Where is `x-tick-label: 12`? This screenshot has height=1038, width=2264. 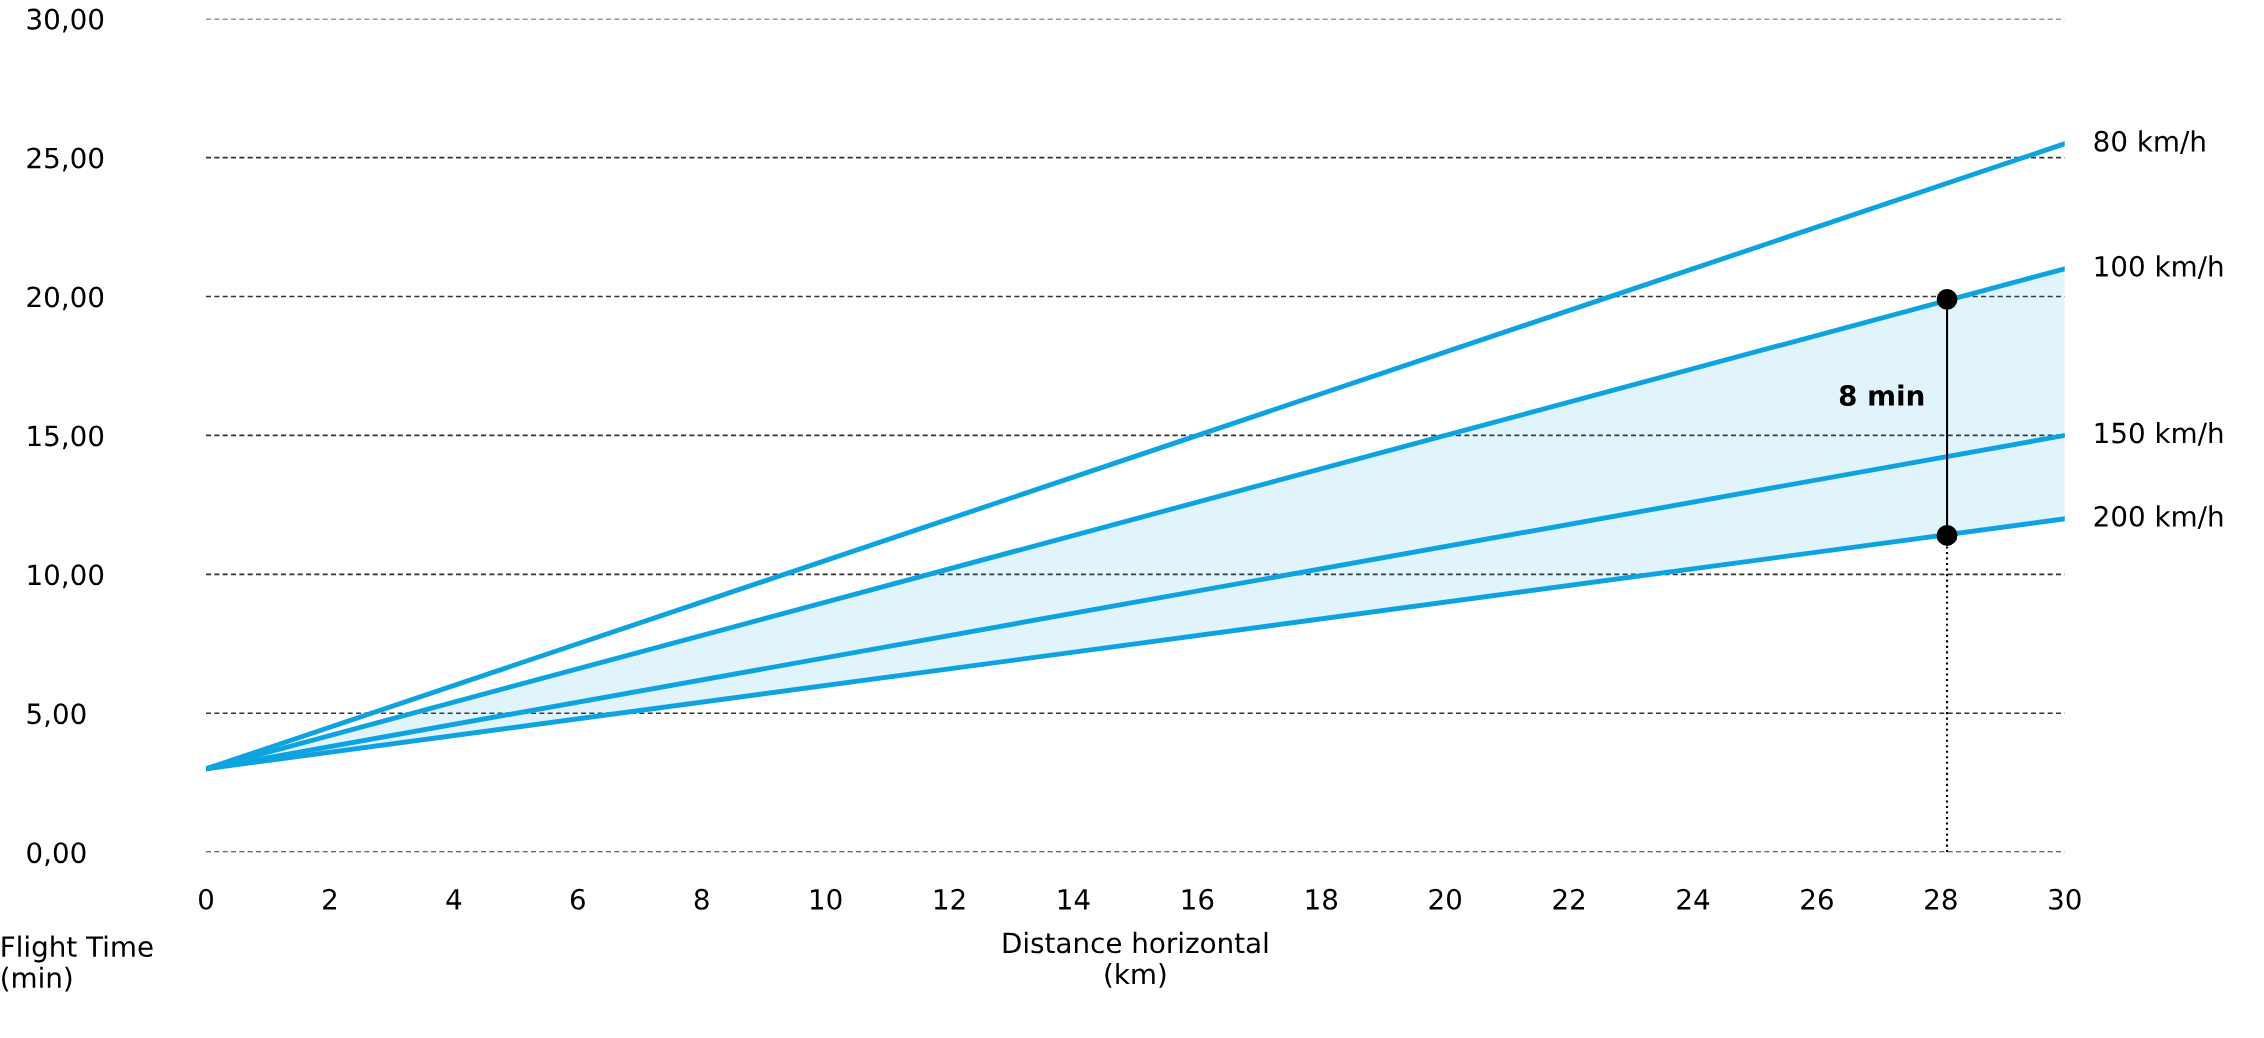
x-tick-label: 12 is located at coordinates (949, 899).